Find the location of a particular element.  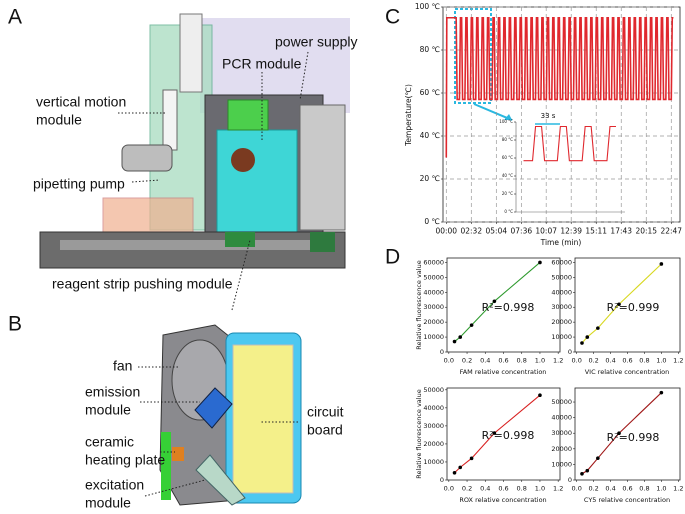

y-tick-label: 60 ℃ is located at coordinates (430, 92).